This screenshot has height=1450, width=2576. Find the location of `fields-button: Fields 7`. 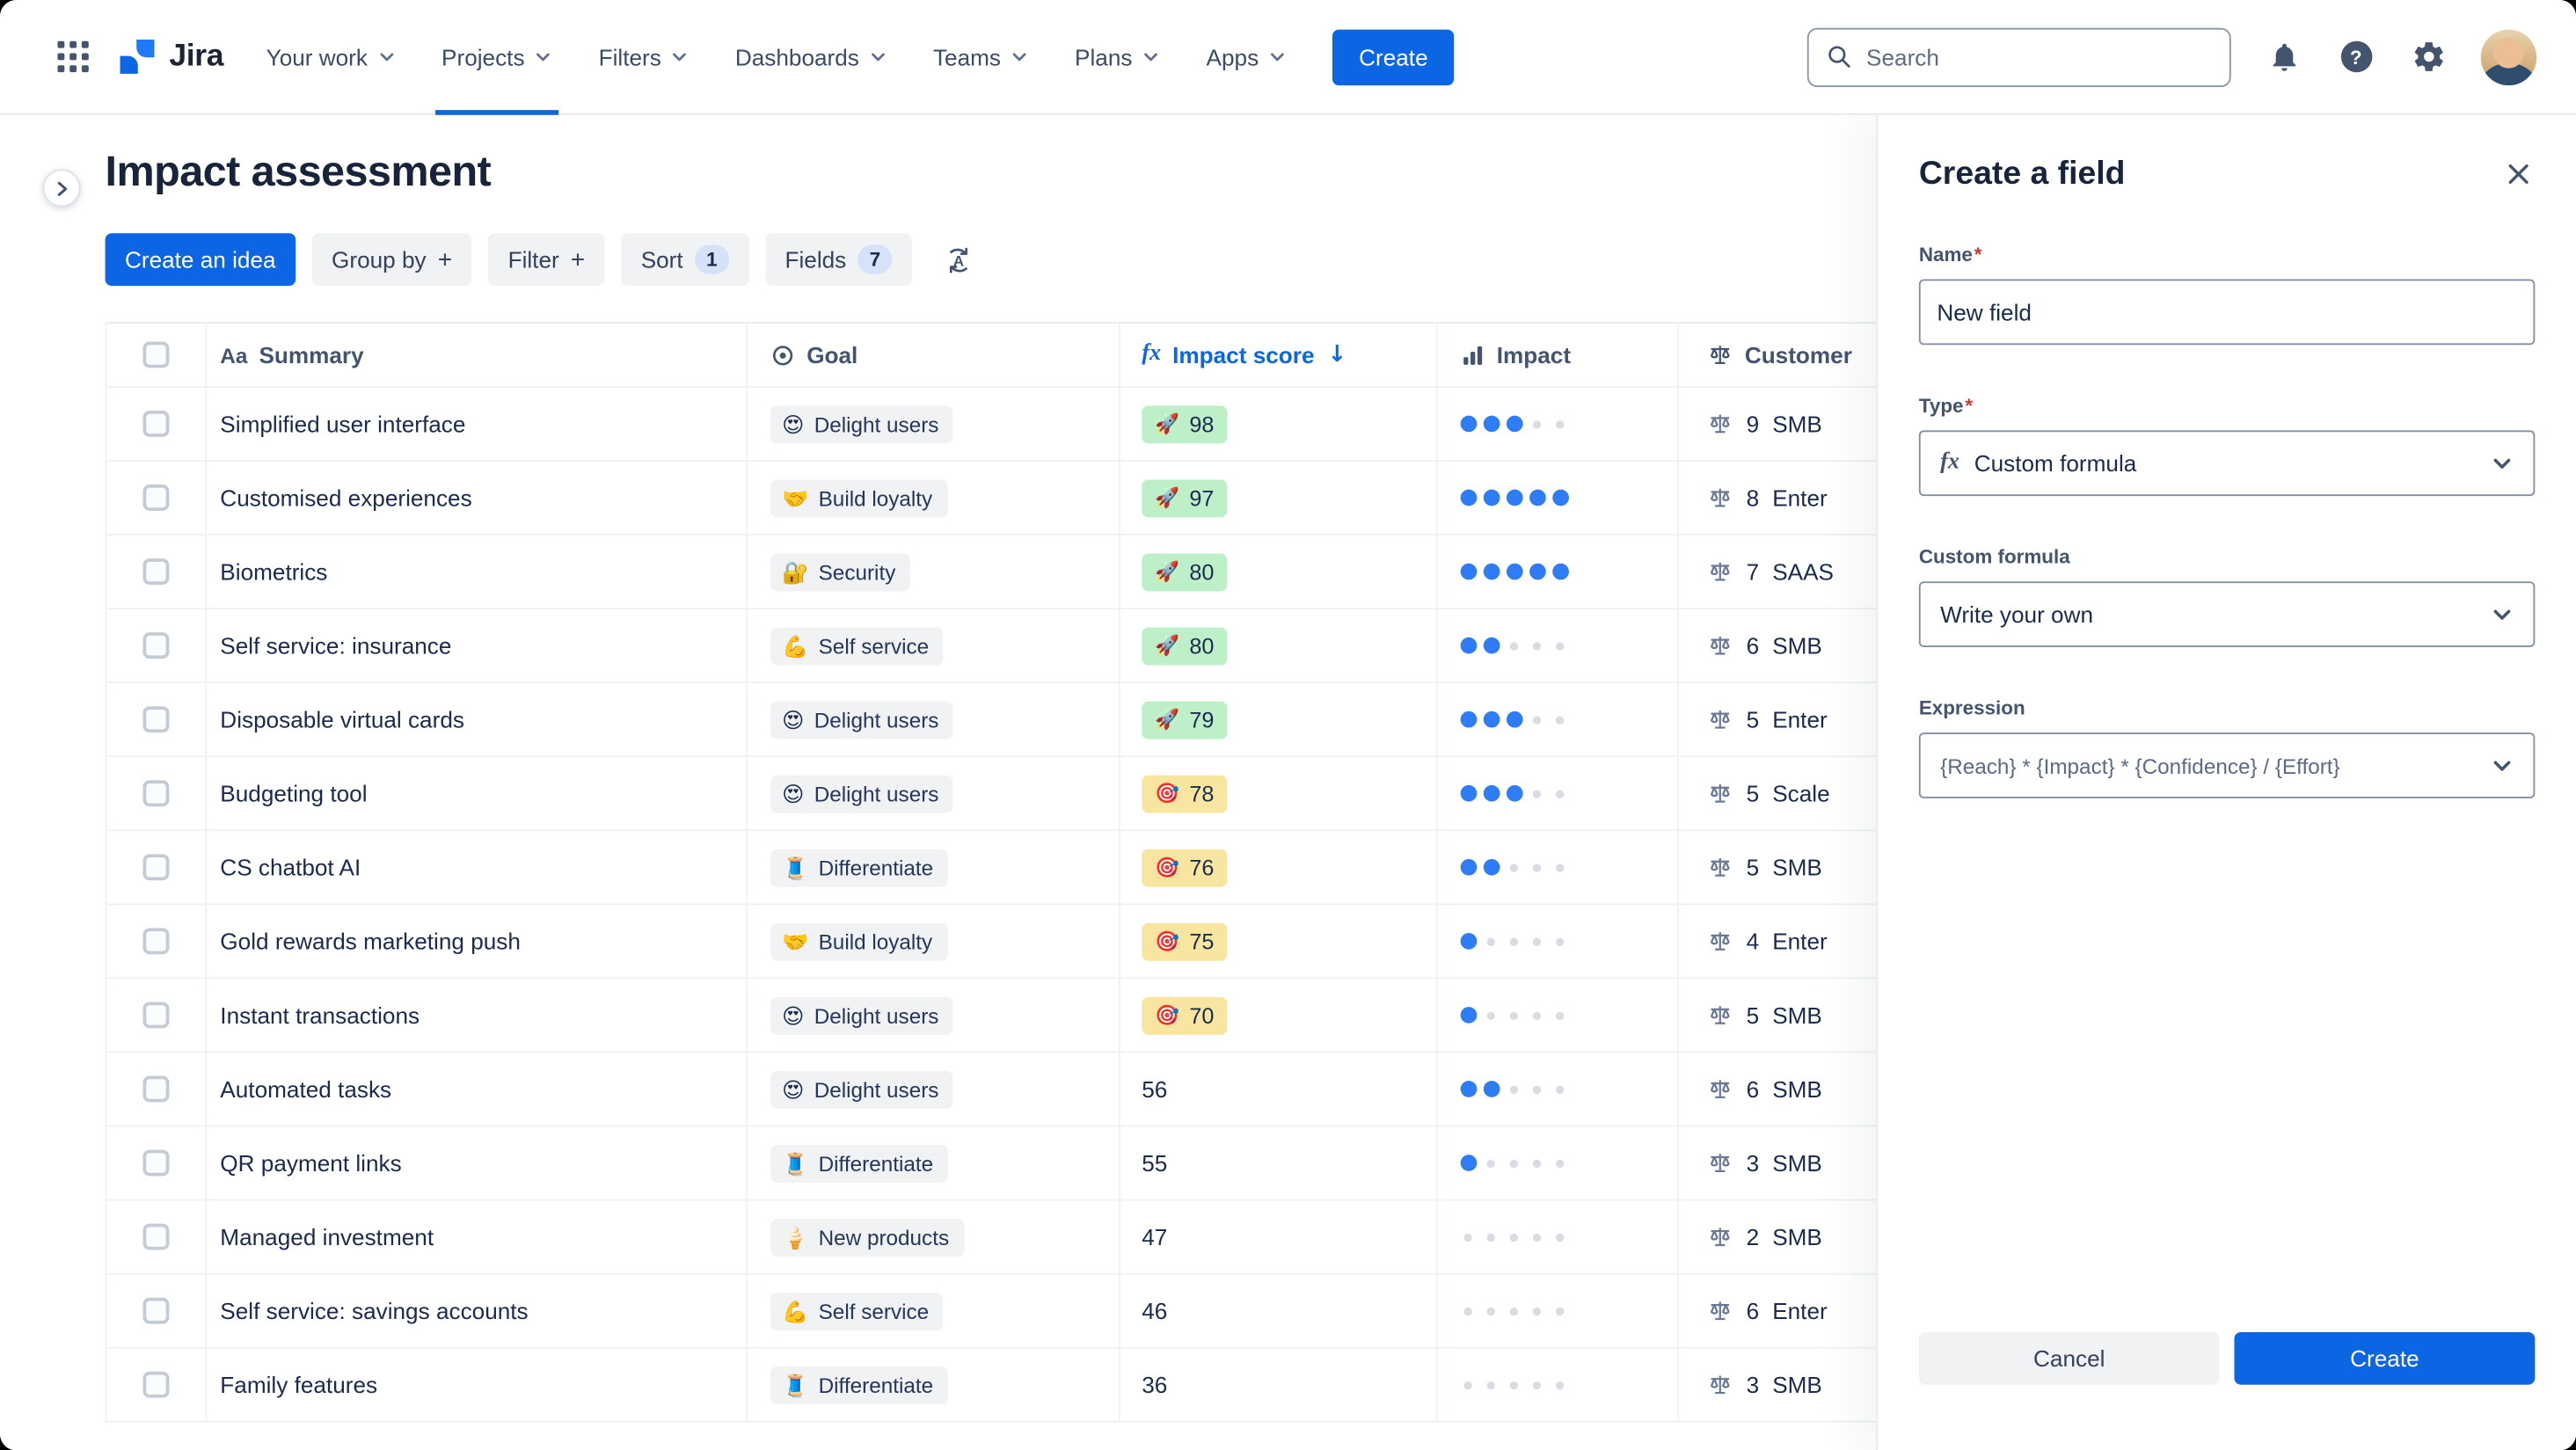

fields-button: Fields 7 is located at coordinates (839, 260).